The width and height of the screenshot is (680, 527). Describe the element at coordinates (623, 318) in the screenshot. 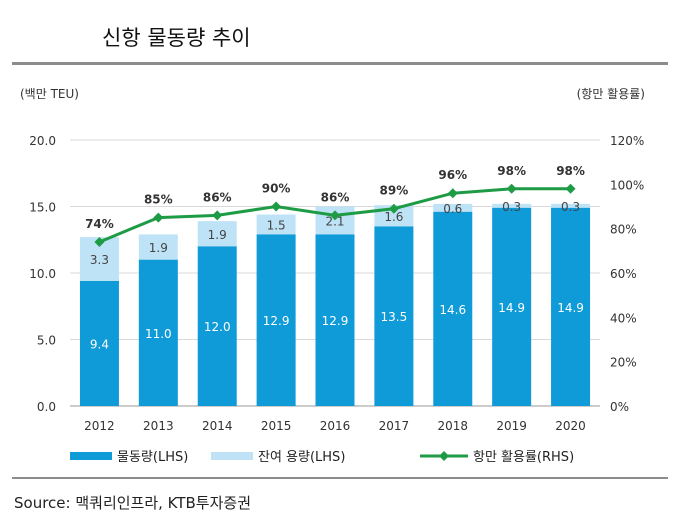

I see `right-tick-label: 40%` at that location.